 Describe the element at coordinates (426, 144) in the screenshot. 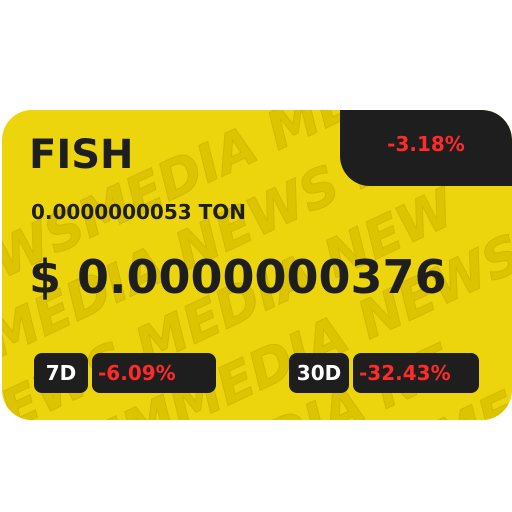

I see `change-24h-value: -3.18%` at that location.